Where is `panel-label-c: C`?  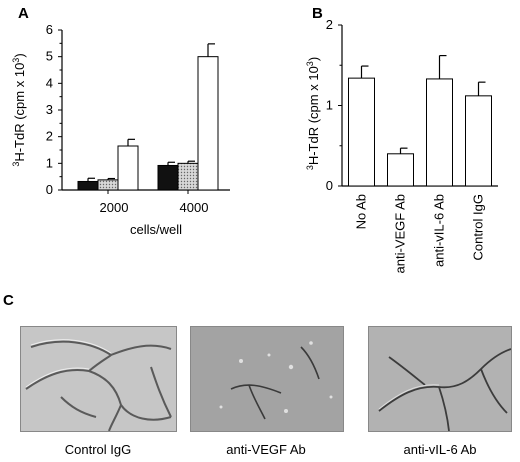 panel-label-c: C is located at coordinates (8, 300).